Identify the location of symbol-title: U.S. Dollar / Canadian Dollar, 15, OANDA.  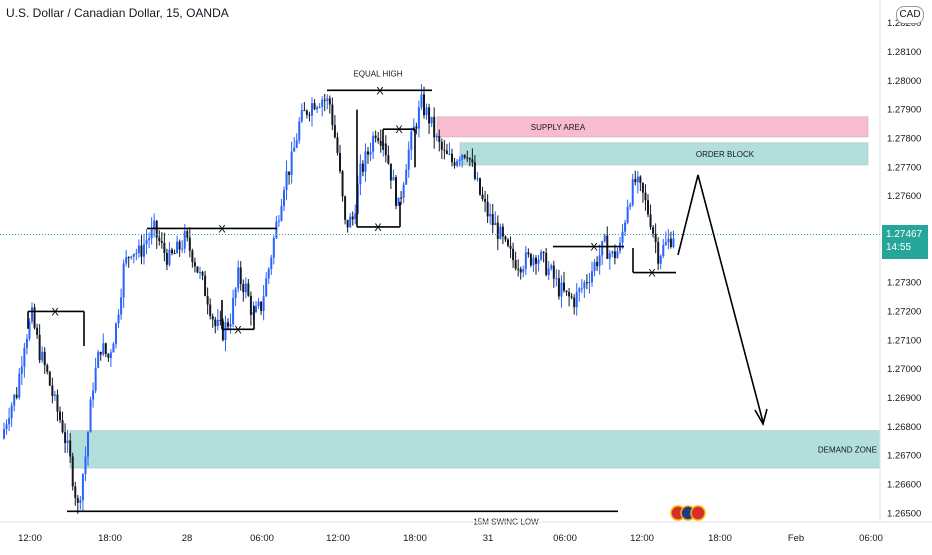
(117, 13).